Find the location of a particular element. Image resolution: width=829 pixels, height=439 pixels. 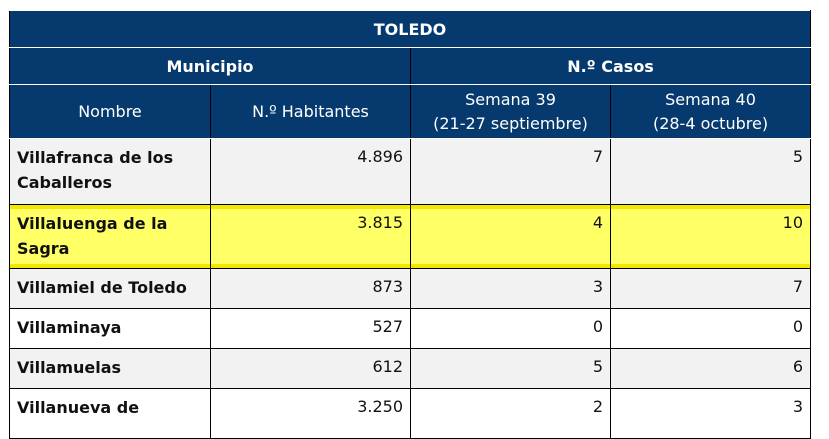

cell-value: 3.250 is located at coordinates (310, 413).